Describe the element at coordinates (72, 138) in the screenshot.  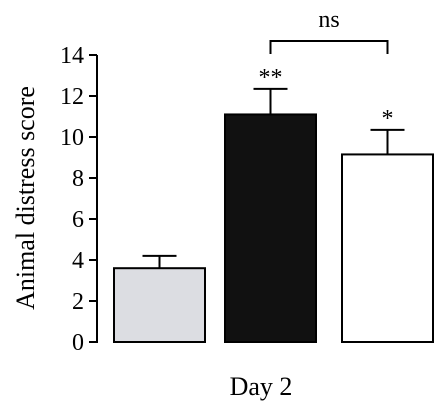
I see `y-tick-label: 10` at that location.